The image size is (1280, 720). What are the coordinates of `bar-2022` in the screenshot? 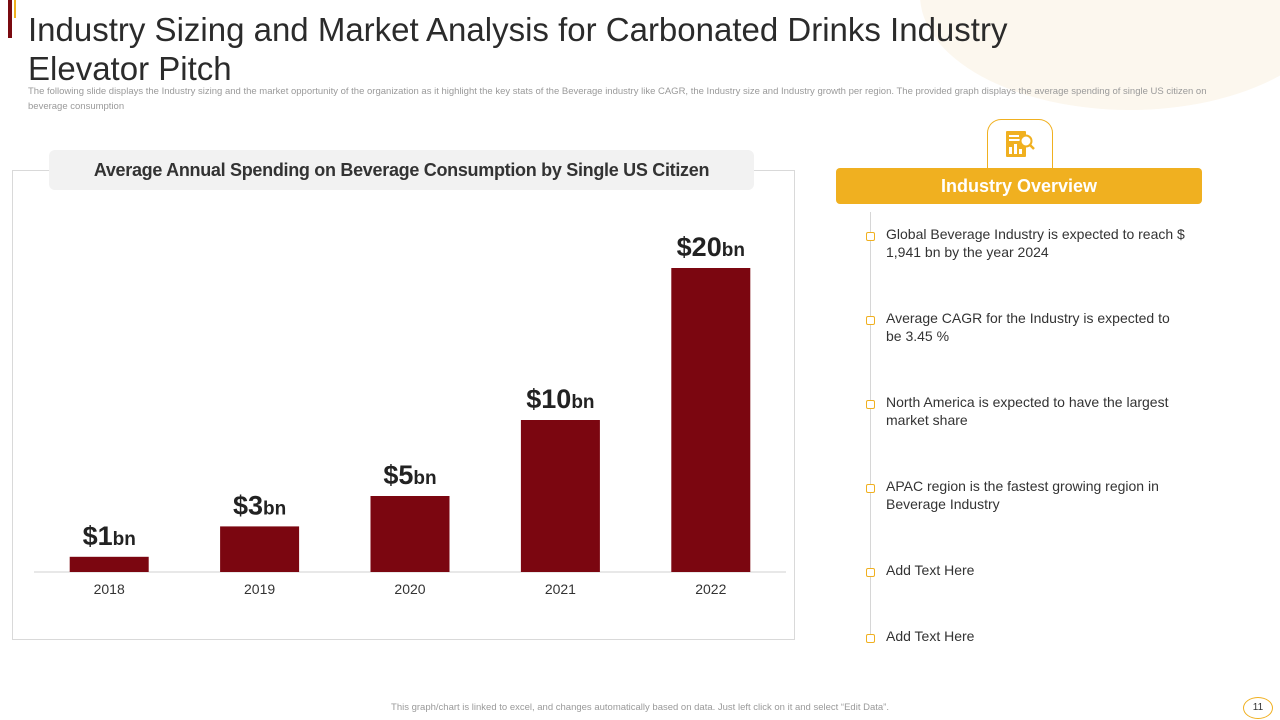 It's located at (711, 420).